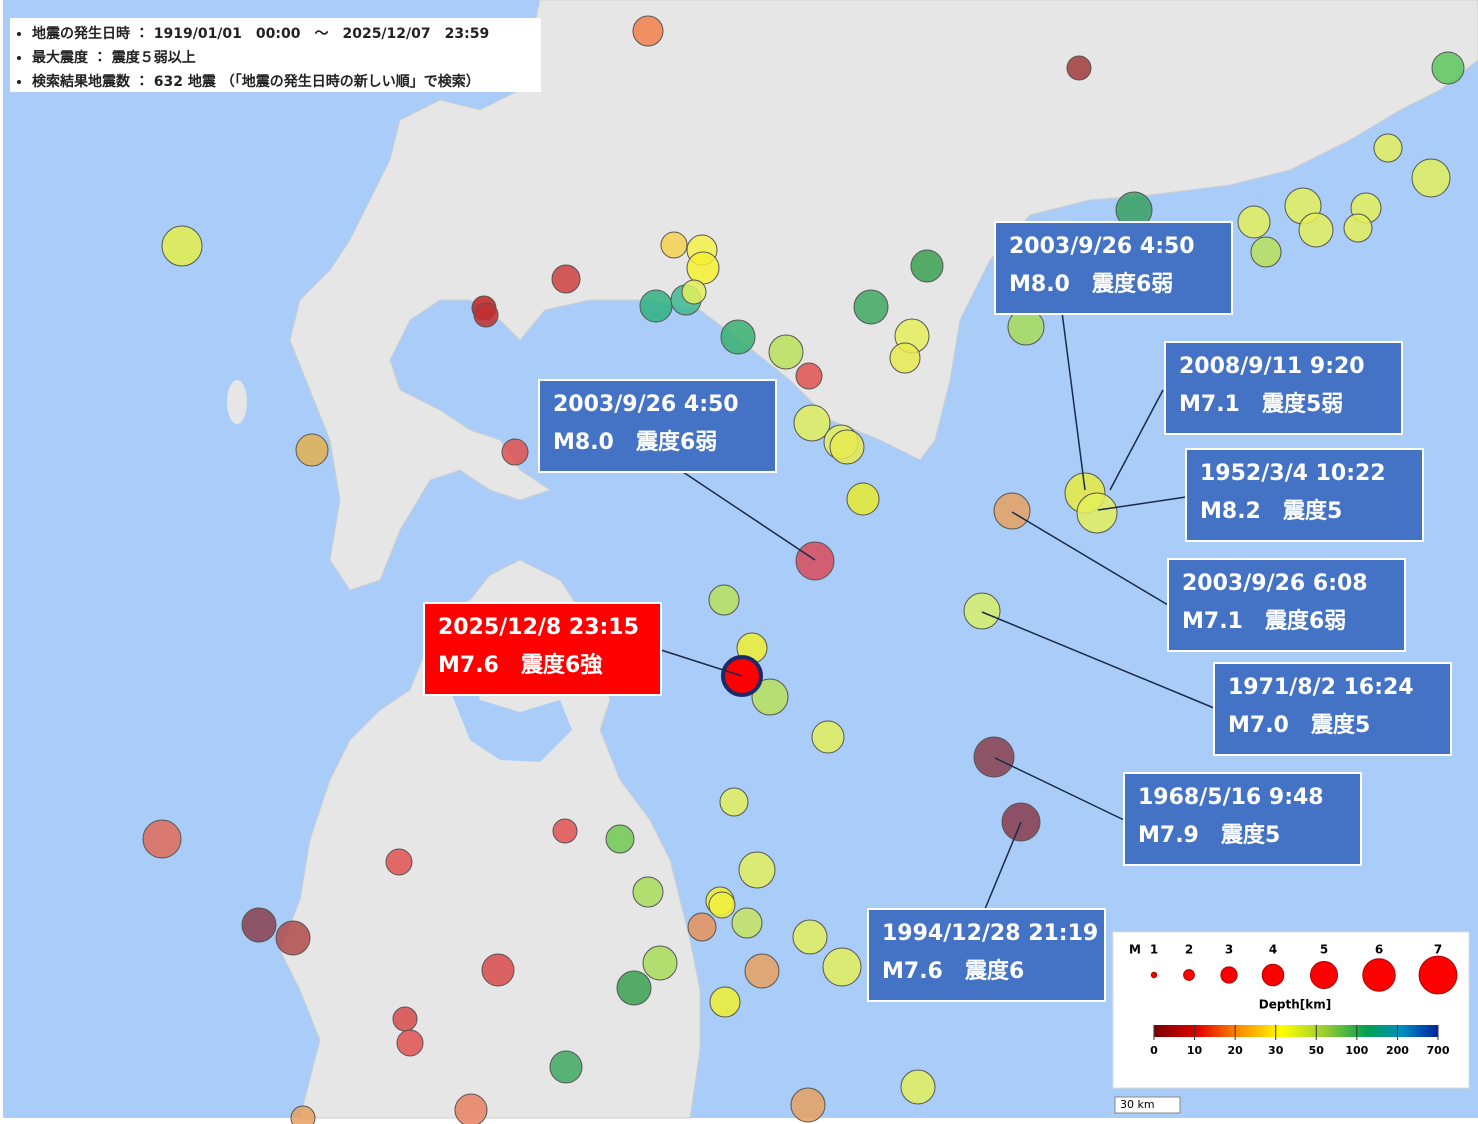 The height and width of the screenshot is (1124, 1478). Describe the element at coordinates (994, 971) in the screenshot. I see `callout-intensity: 震度6` at that location.